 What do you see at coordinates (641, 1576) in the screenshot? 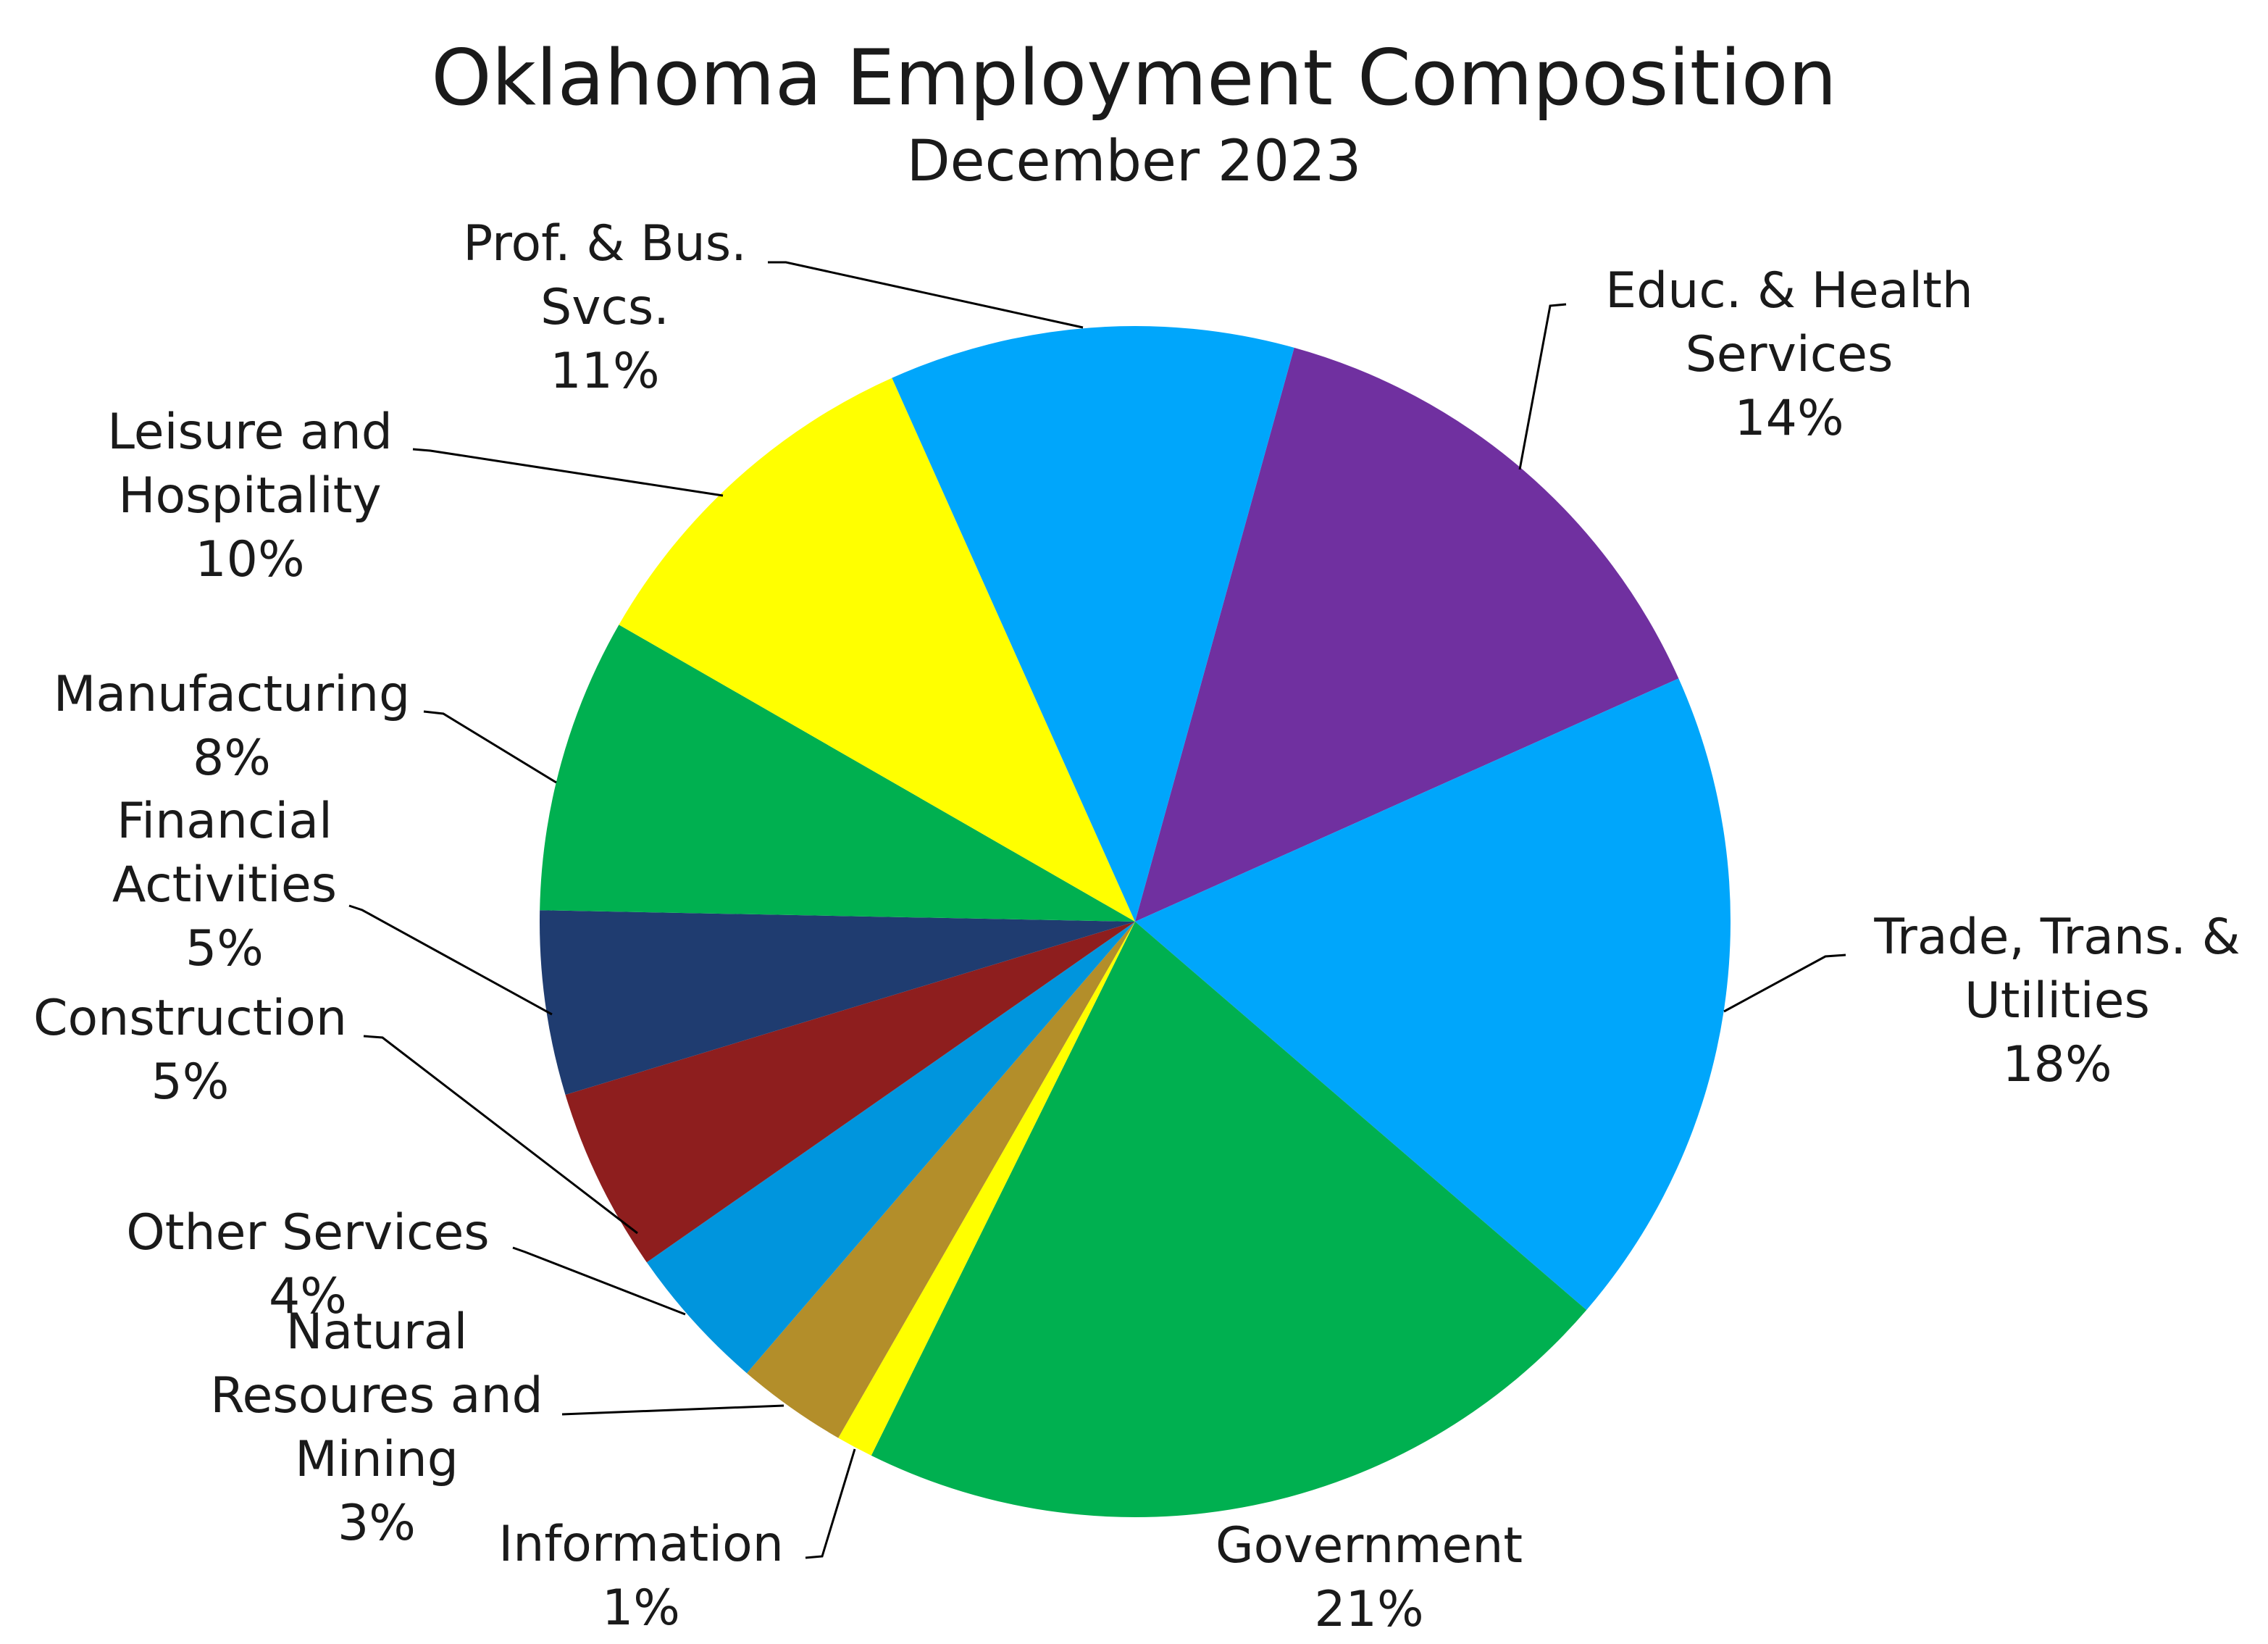
I see `slice-label-information: Information 1%` at bounding box center [641, 1576].